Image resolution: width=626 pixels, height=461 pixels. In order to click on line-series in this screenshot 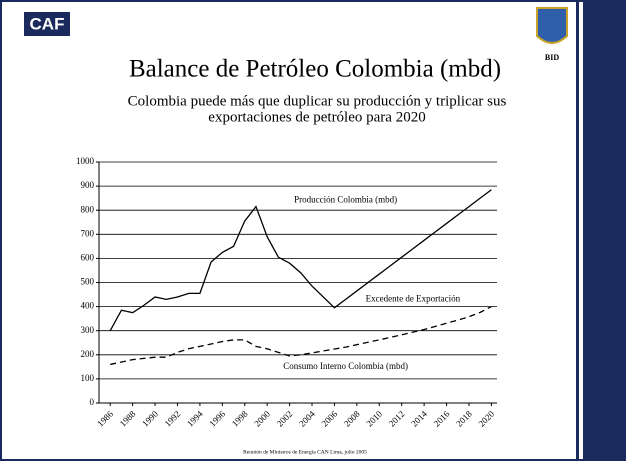, I will do `click(301, 336)`.